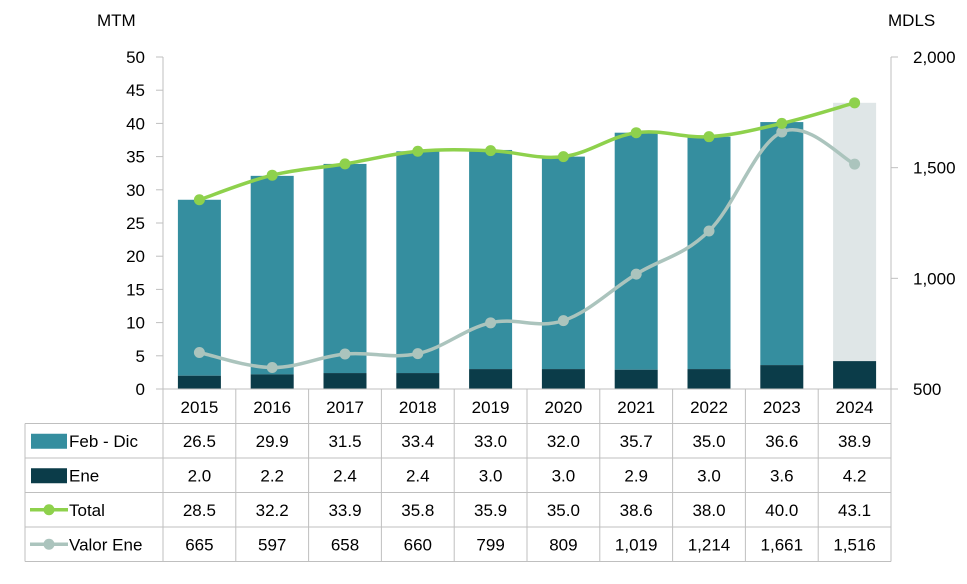 Image resolution: width=967 pixels, height=584 pixels. I want to click on category-label: 2021, so click(636, 407).